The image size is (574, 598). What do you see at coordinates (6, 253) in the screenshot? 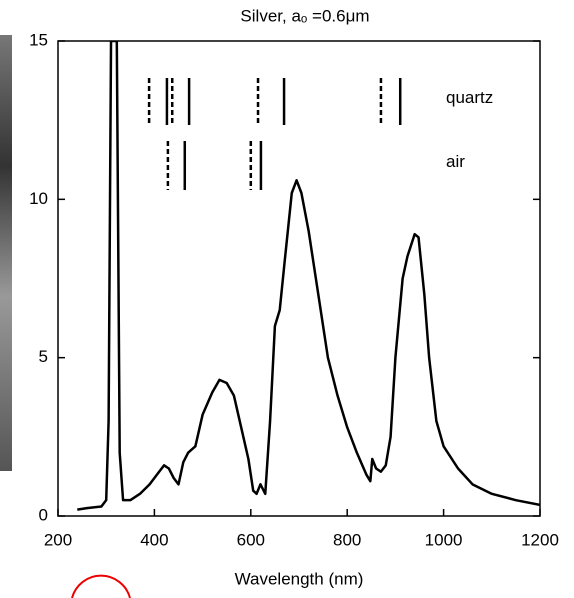
I see `photo-strip` at bounding box center [6, 253].